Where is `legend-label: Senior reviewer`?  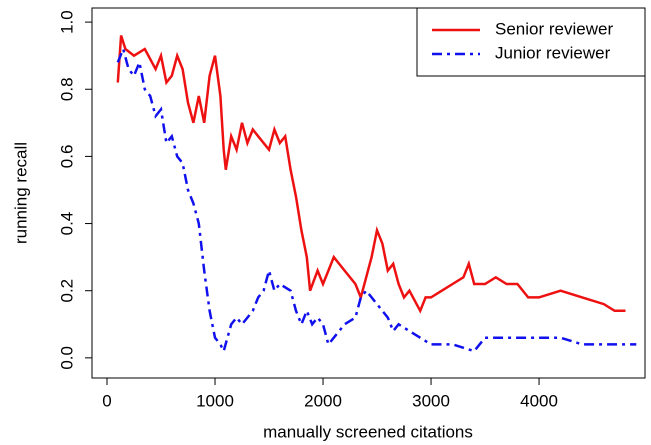 legend-label: Senior reviewer is located at coordinates (554, 28).